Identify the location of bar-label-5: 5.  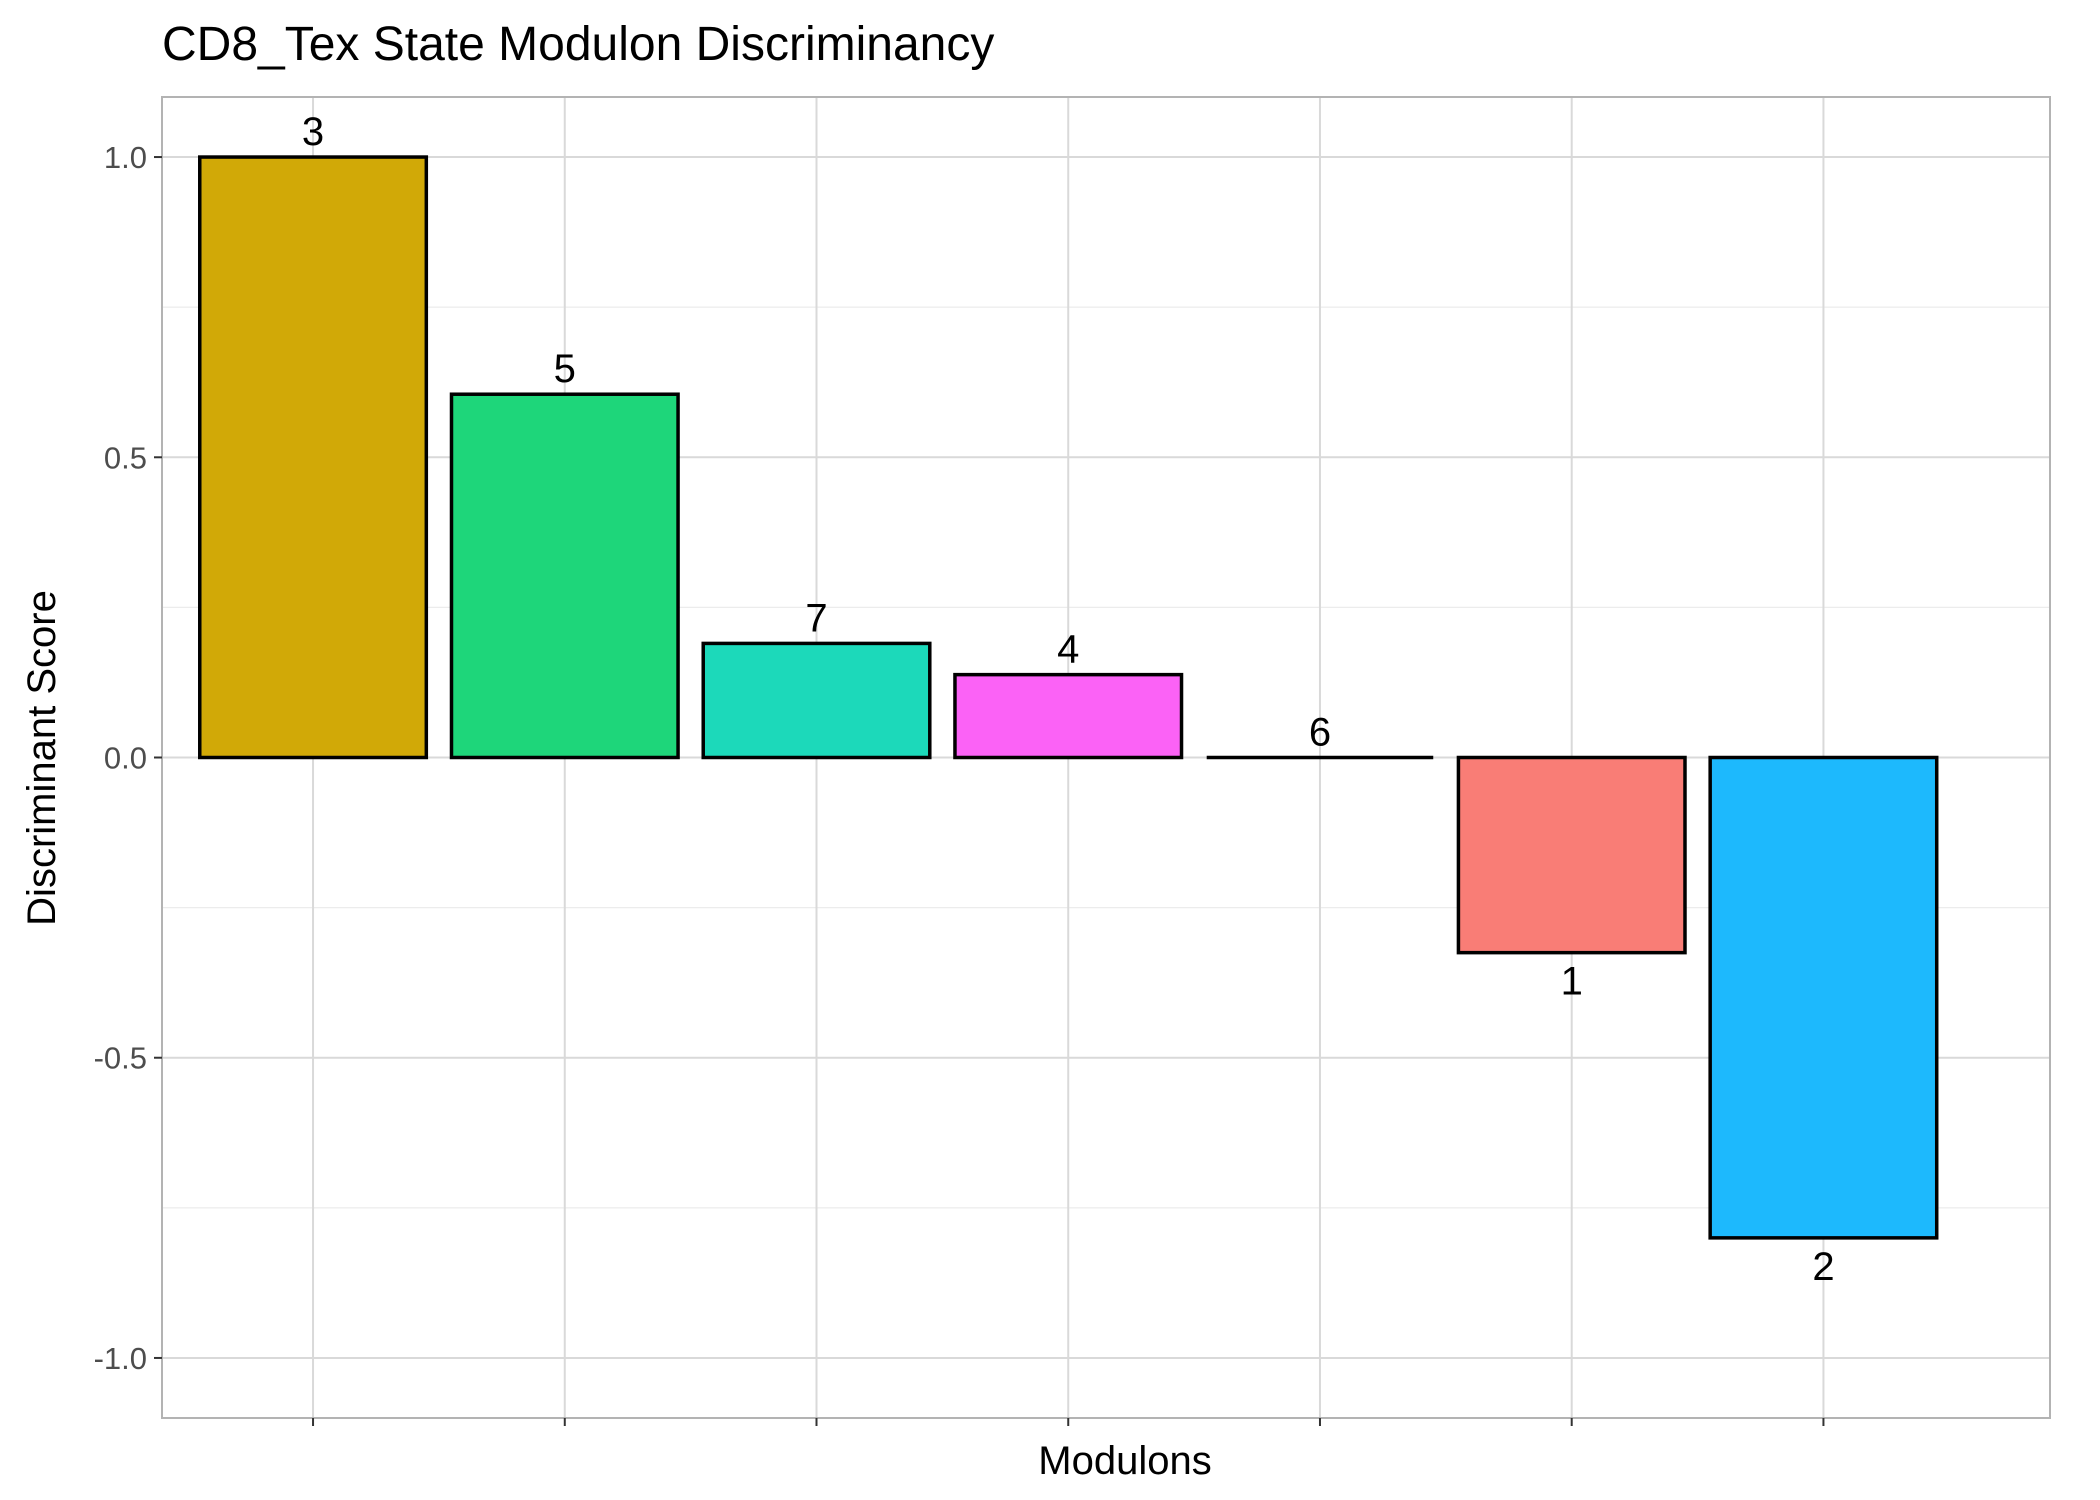
(565, 369).